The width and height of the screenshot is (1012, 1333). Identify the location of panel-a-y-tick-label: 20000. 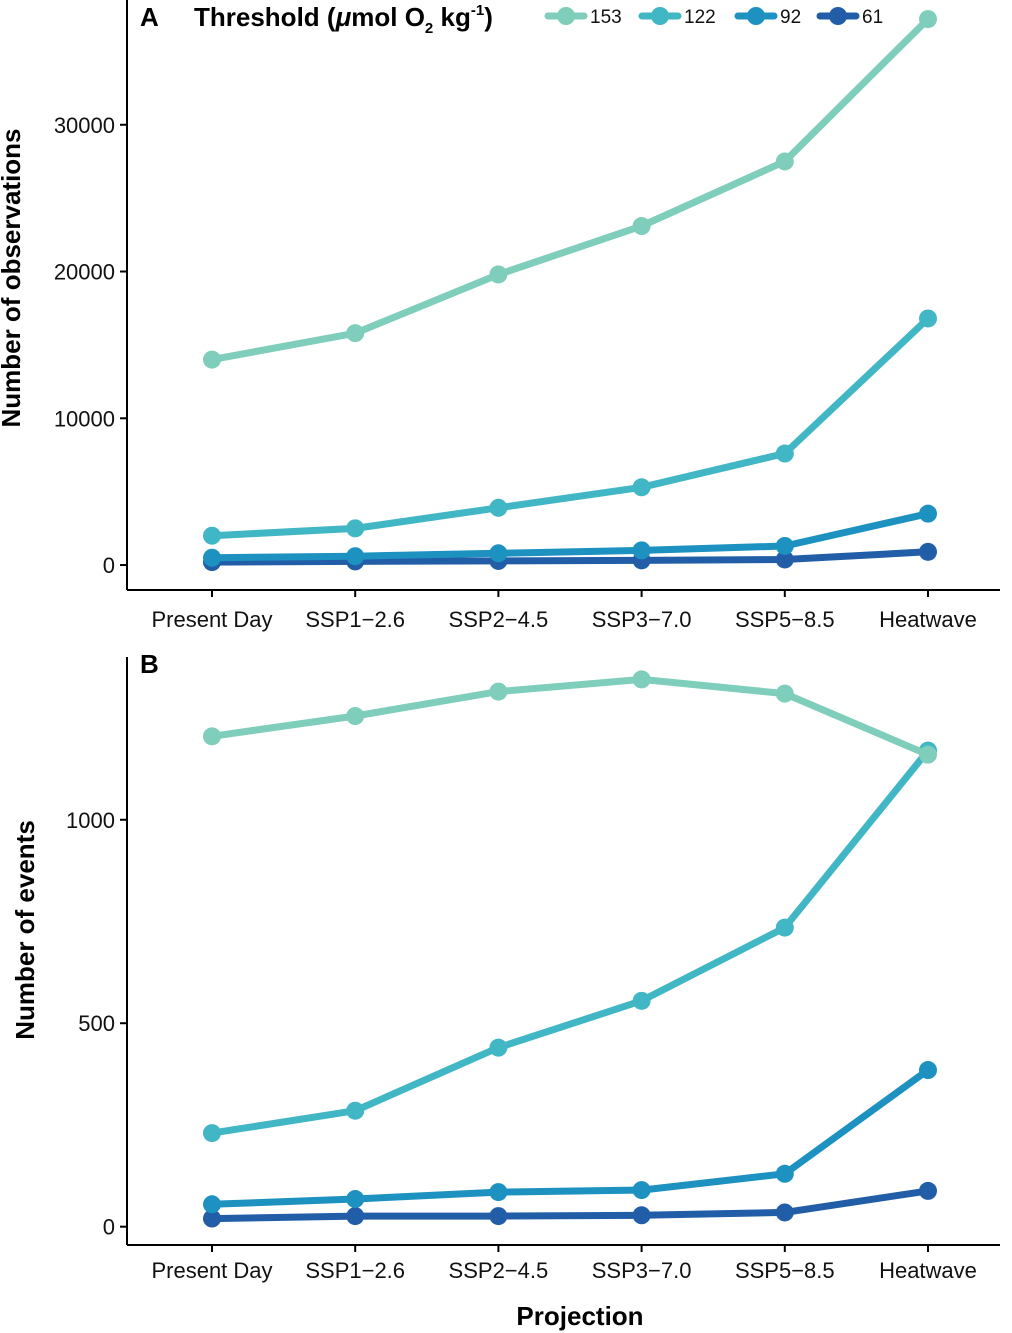
(84, 272).